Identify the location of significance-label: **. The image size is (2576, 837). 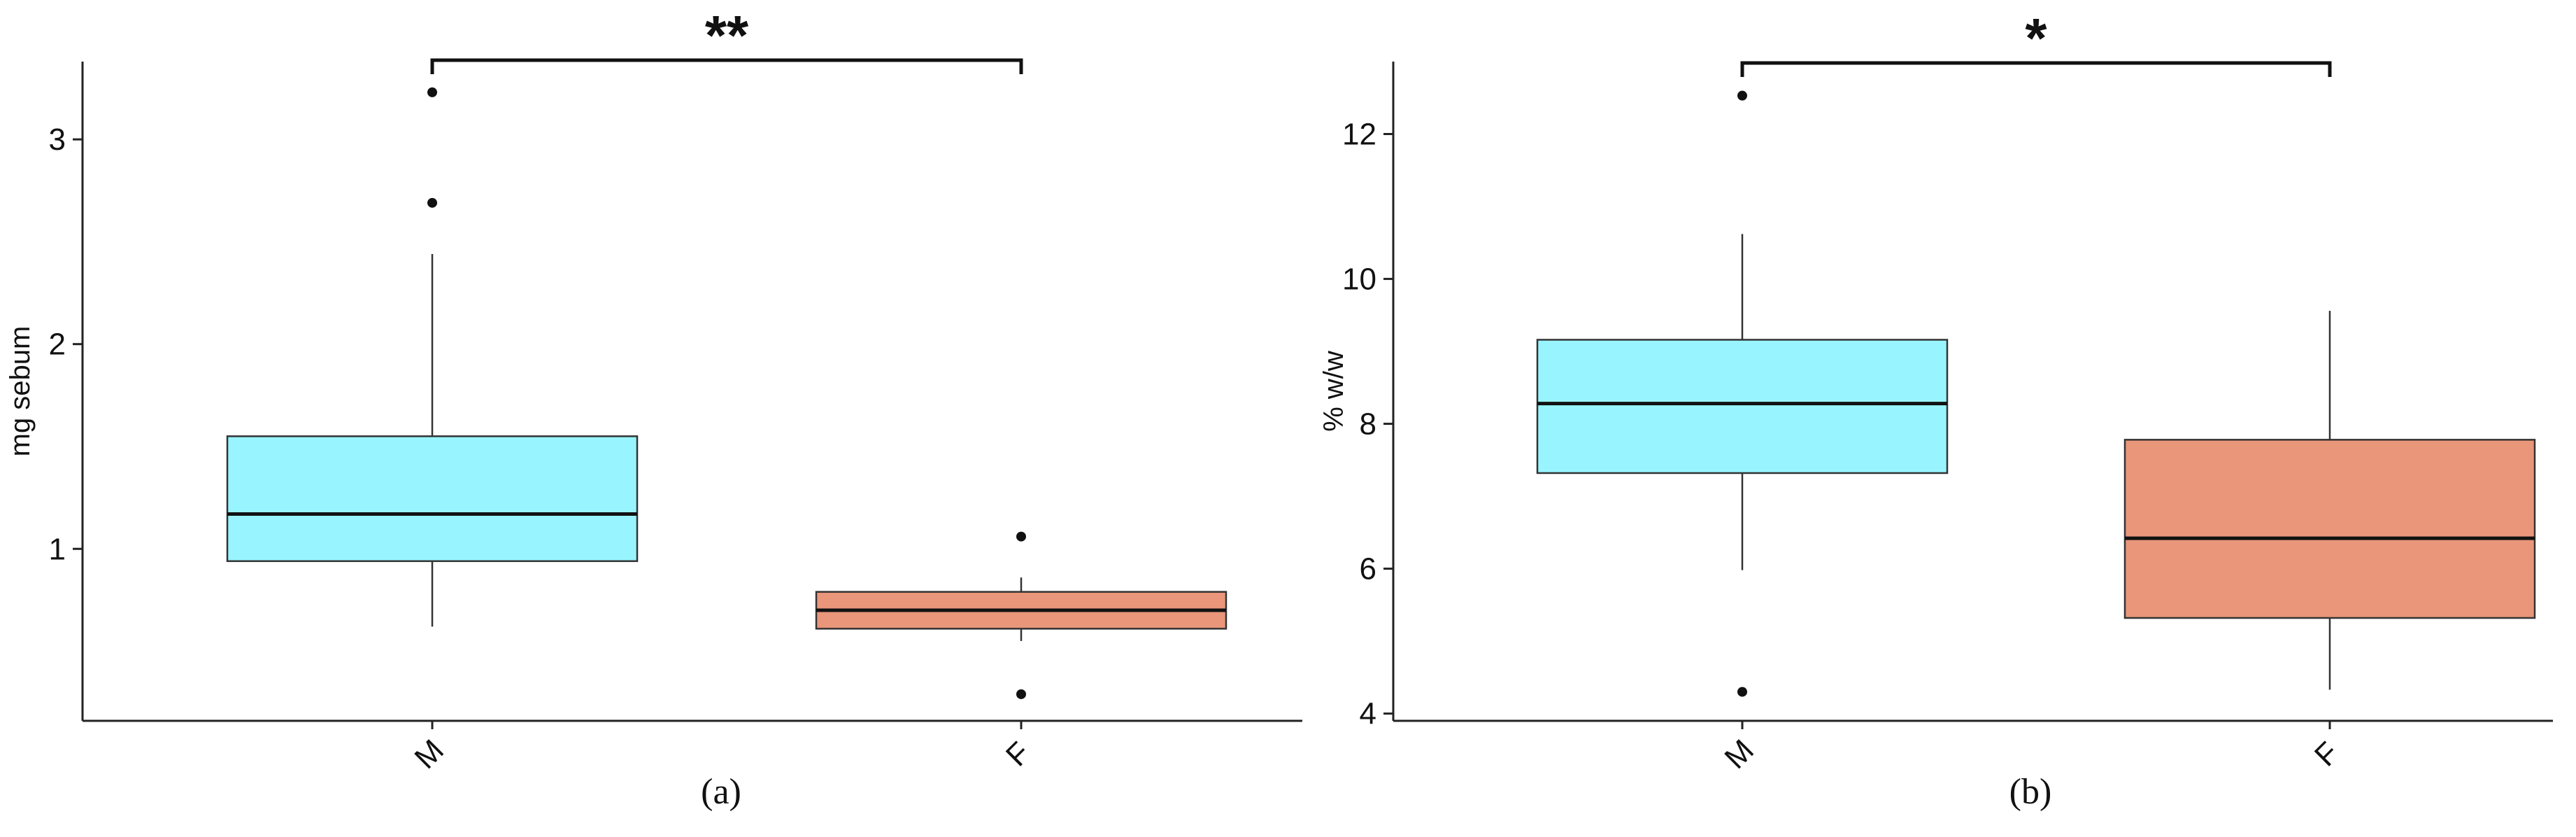
(727, 35).